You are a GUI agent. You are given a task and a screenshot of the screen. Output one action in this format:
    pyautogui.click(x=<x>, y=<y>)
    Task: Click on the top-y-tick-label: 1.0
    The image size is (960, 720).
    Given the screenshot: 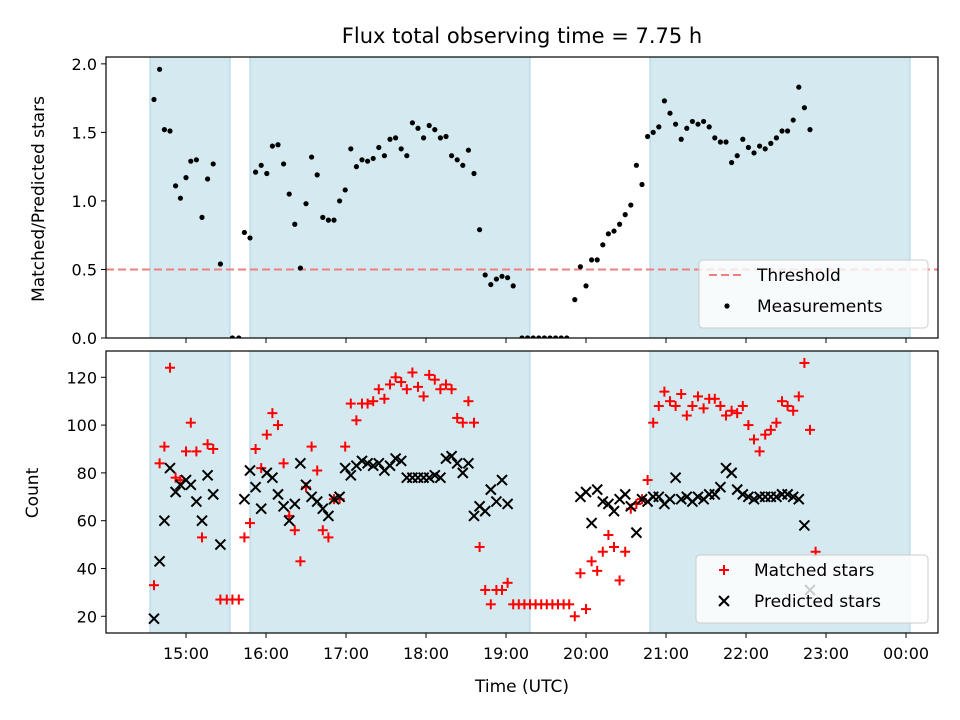 What is the action you would take?
    pyautogui.click(x=84, y=201)
    